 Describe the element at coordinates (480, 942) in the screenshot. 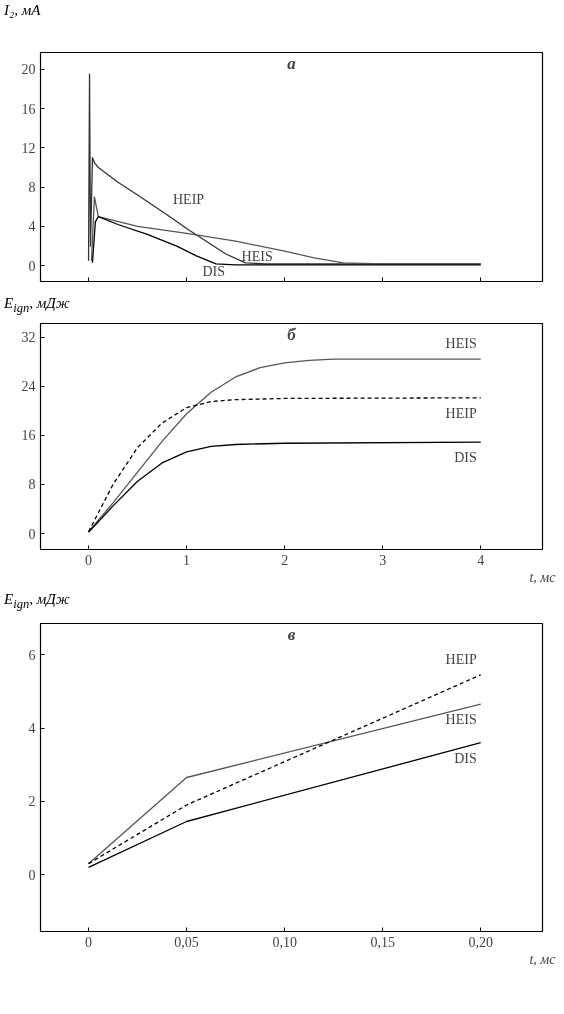

I see `x-tick-label: 0,20` at that location.